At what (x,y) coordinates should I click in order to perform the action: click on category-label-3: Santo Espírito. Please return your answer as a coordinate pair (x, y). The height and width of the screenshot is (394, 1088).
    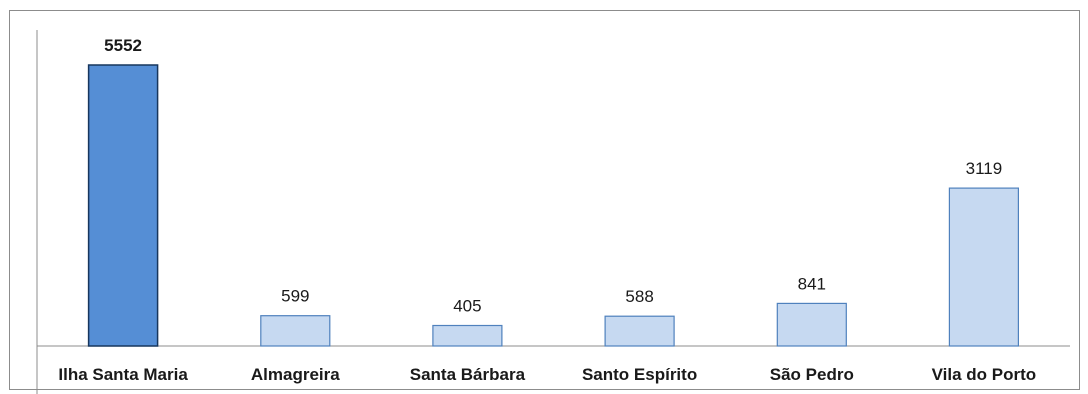
    Looking at the image, I should click on (639, 374).